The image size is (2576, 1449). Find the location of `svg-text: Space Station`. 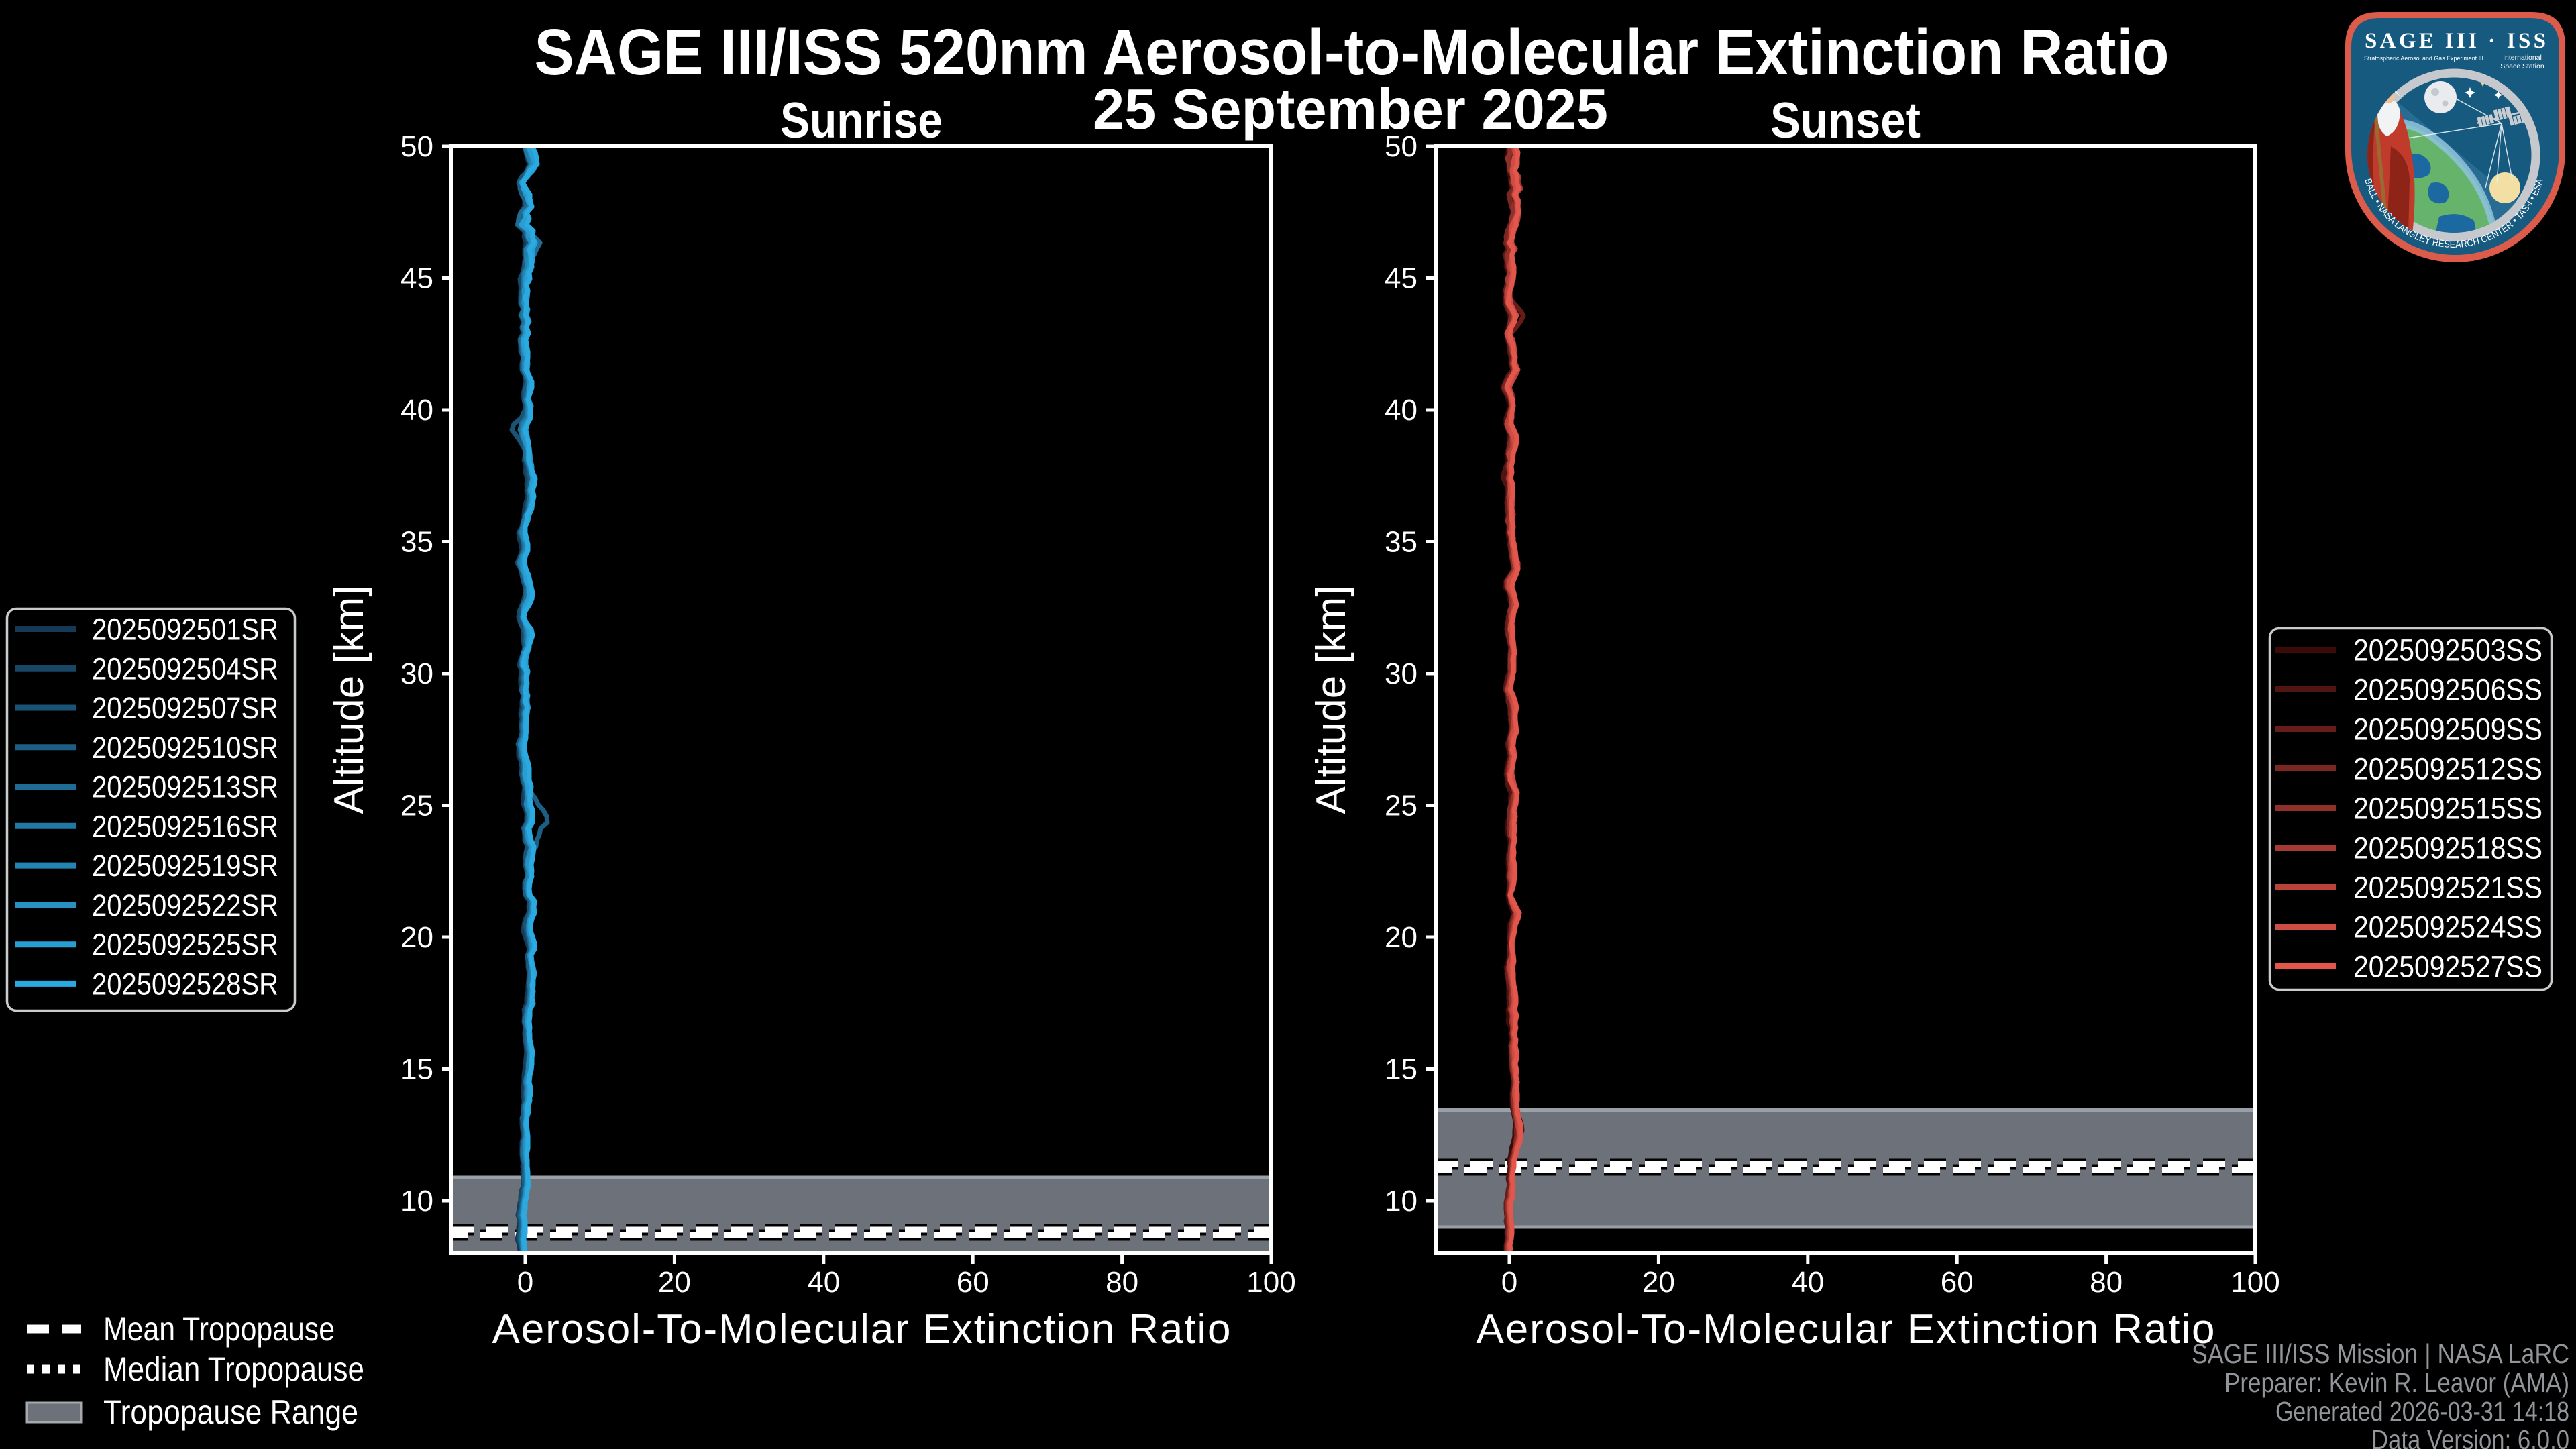

svg-text: Space Station is located at coordinates (2522, 66).